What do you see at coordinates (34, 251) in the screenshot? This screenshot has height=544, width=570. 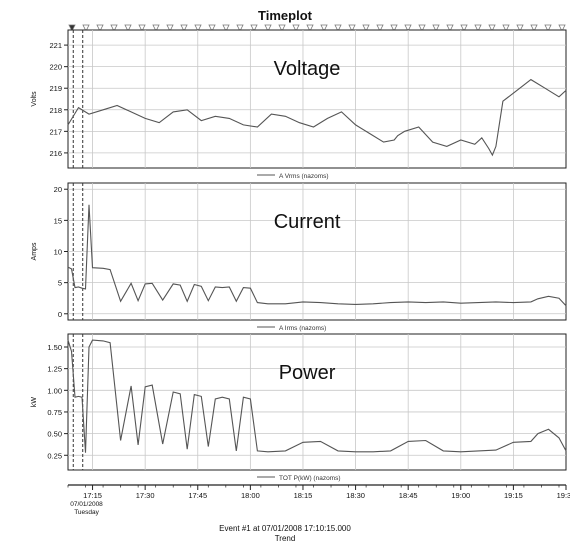 I see `current-y-axis-label: Amps` at bounding box center [34, 251].